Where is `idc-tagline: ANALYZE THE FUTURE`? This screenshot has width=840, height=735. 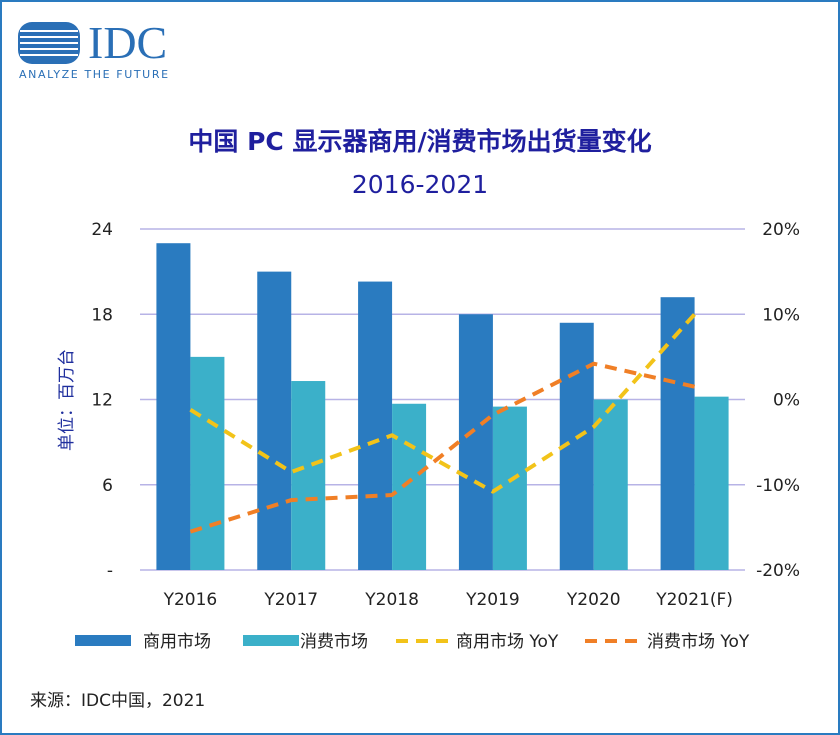 idc-tagline: ANALYZE THE FUTURE is located at coordinates (94, 74).